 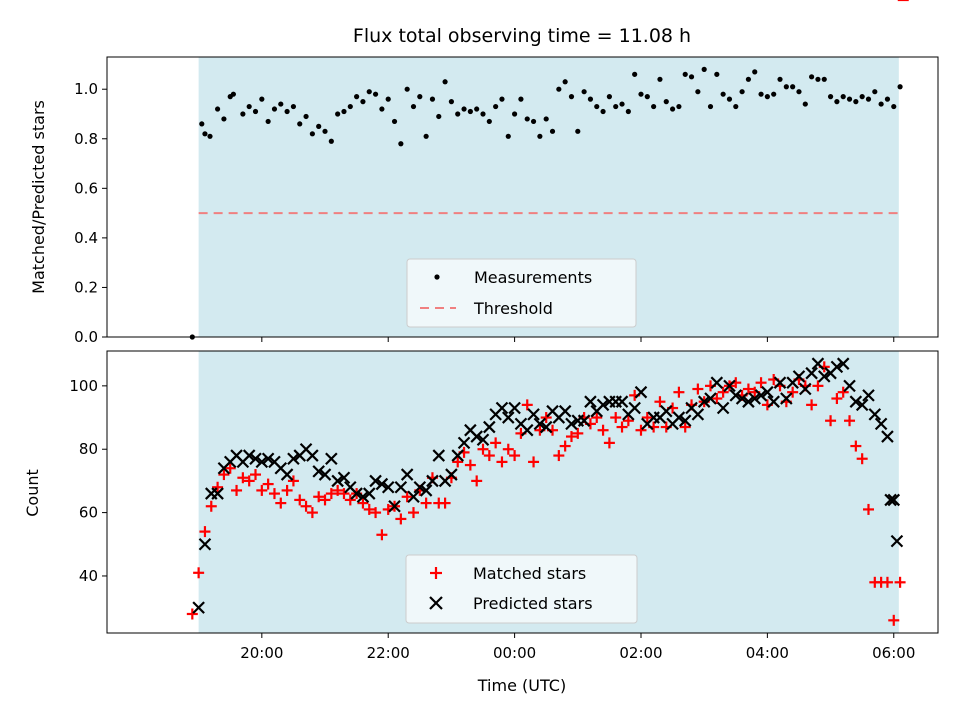 What do you see at coordinates (86, 89) in the screenshot?
I see `top-y-tick-label: 1.0` at bounding box center [86, 89].